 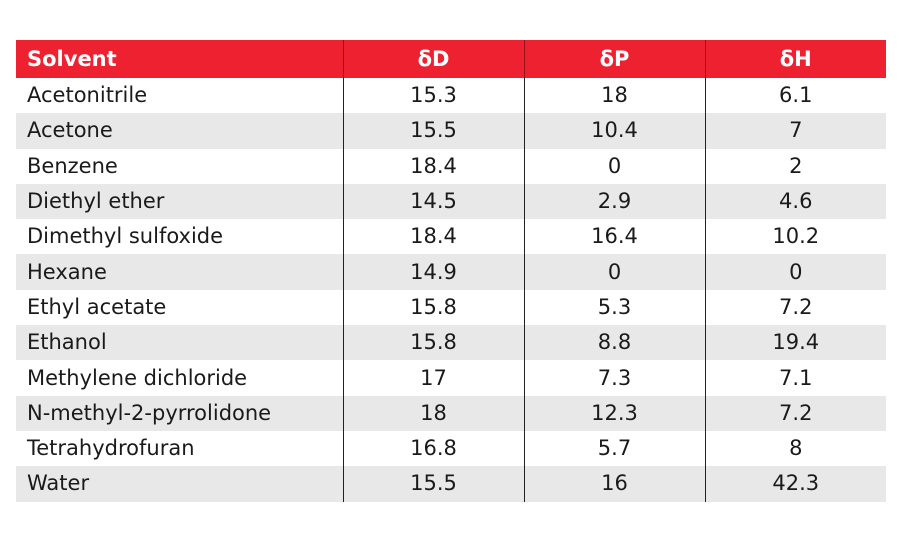 What do you see at coordinates (795, 166) in the screenshot?
I see `cell-delta-h: 2` at bounding box center [795, 166].